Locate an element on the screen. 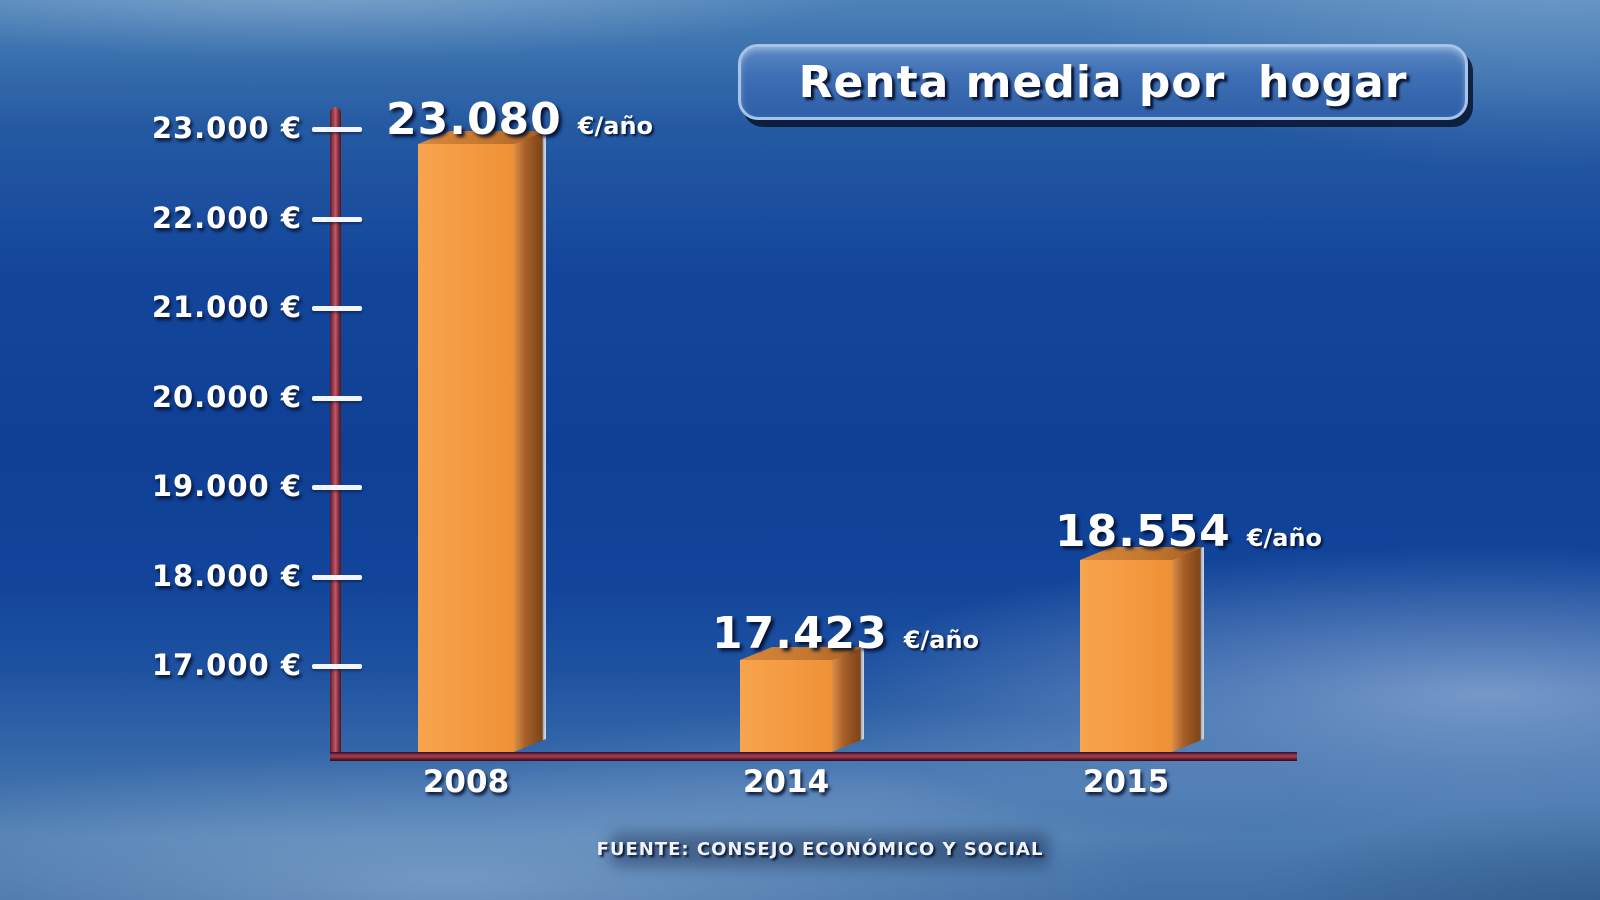 This screenshot has height=900, width=1600. y-axis-label-22000: 22.000 € is located at coordinates (226, 218).